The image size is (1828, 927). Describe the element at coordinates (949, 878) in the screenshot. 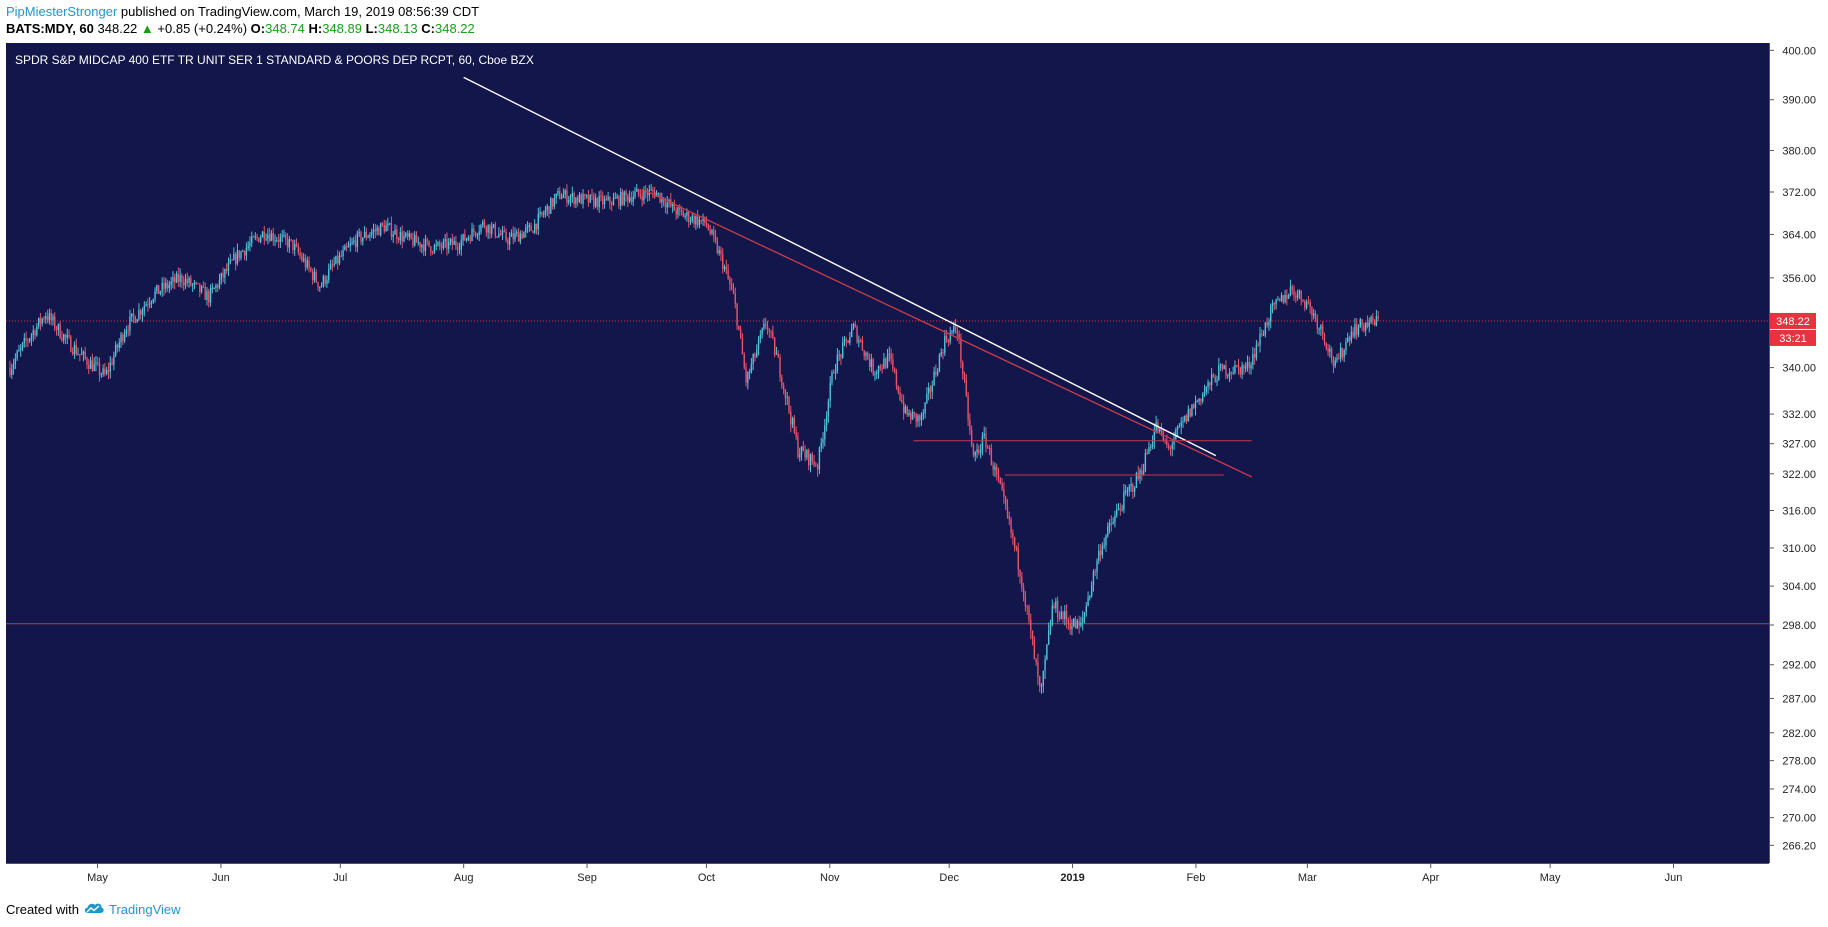

I see `time-tick-label: Dec` at that location.